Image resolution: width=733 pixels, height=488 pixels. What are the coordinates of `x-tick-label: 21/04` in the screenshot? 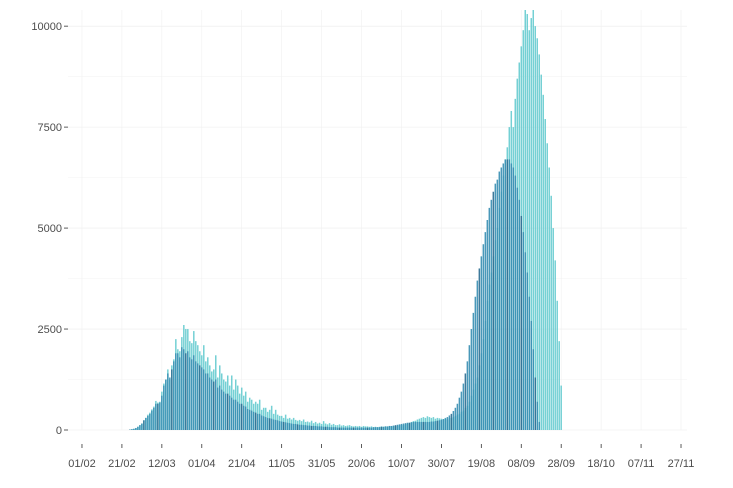 It's located at (242, 464).